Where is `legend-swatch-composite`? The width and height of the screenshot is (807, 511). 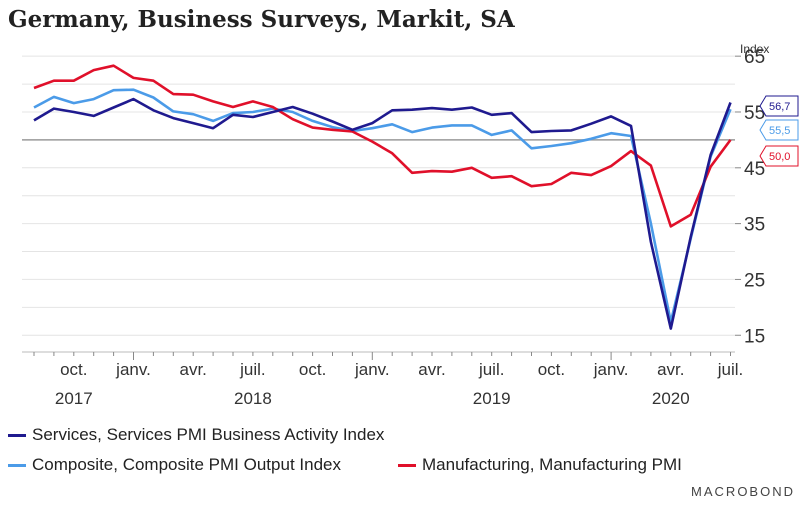 legend-swatch-composite is located at coordinates (17, 465).